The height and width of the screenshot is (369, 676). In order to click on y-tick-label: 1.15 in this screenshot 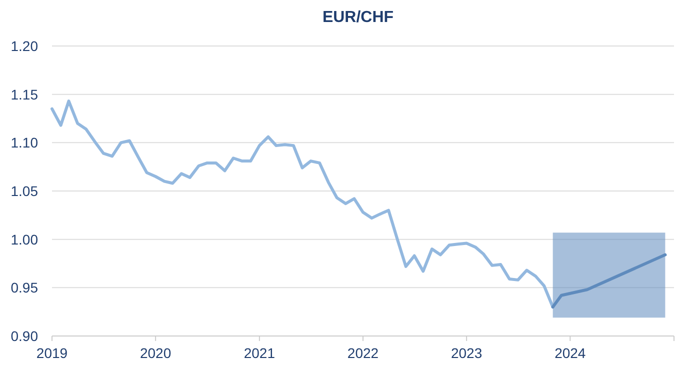, I will do `click(24, 94)`.